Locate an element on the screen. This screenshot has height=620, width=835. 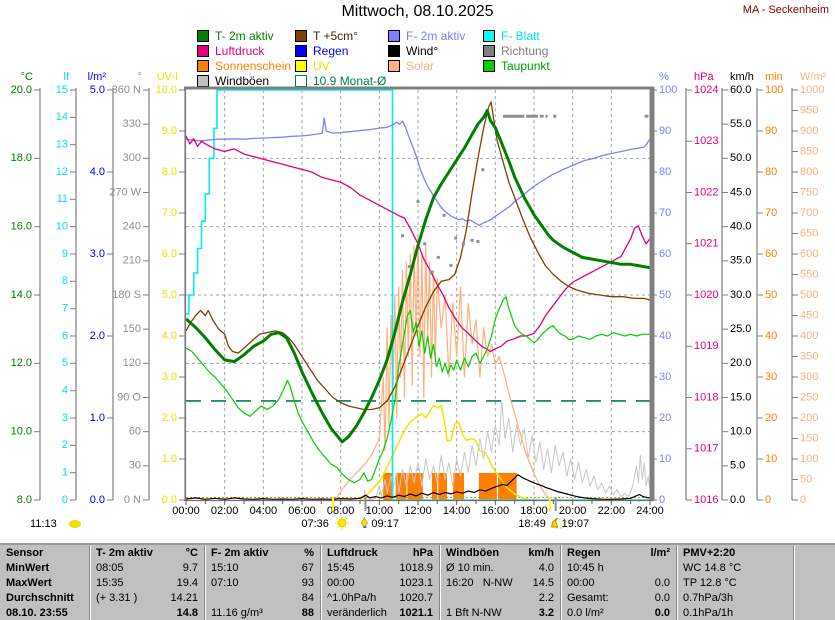
legend-item-regen: Regen is located at coordinates (321, 51).